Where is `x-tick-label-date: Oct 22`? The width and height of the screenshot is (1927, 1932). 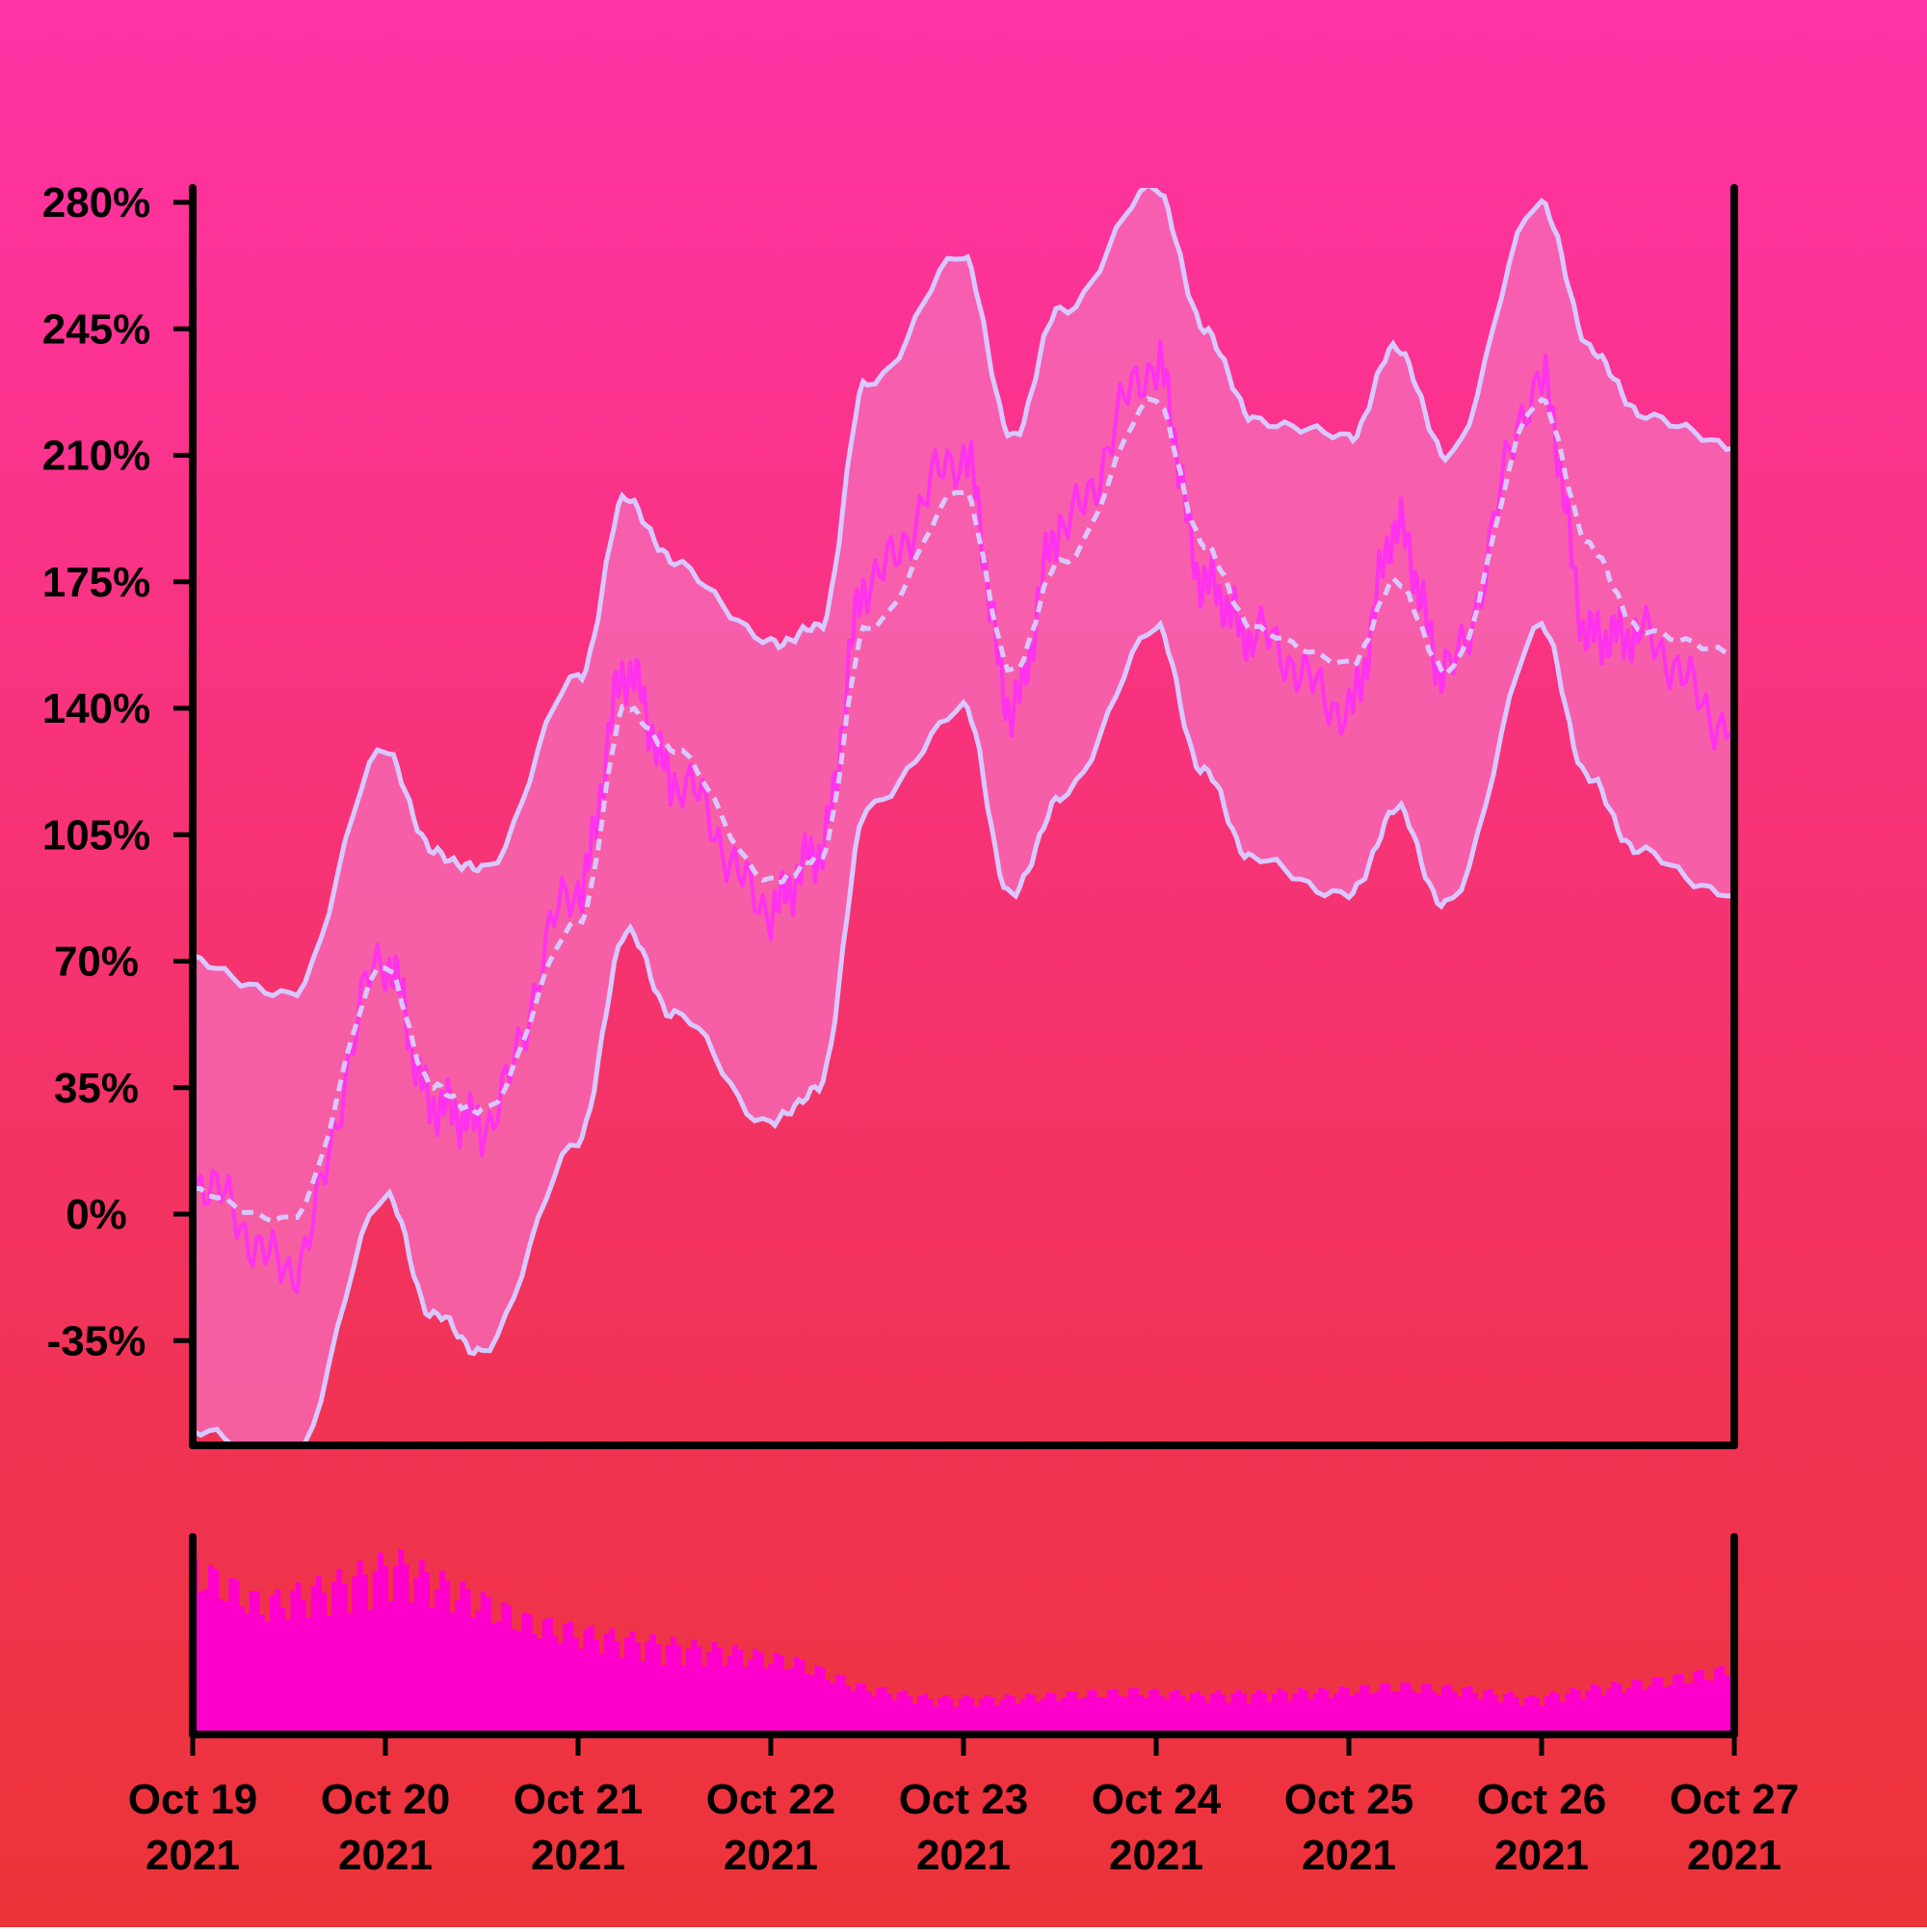
x-tick-label-date: Oct 22 is located at coordinates (771, 1799).